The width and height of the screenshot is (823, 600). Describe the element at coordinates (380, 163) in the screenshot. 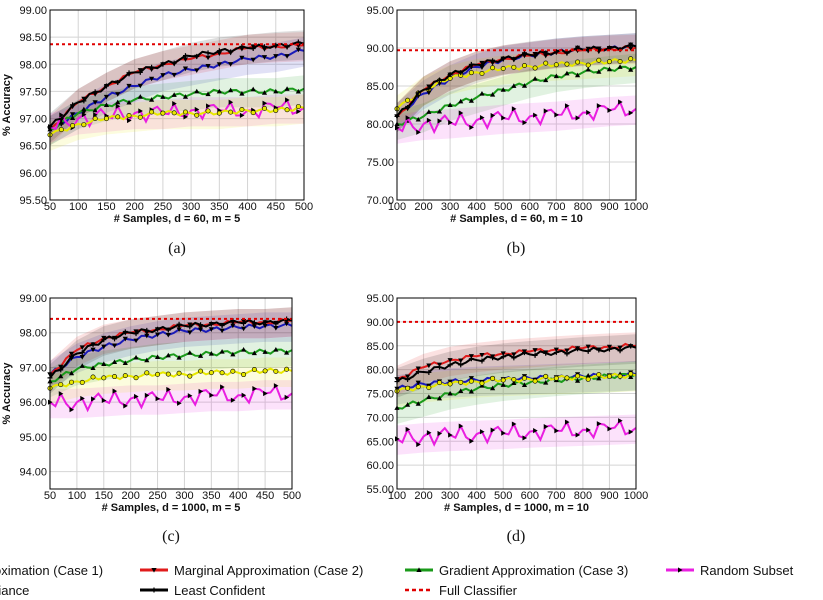

I see `y-tick-label: 75.00` at that location.